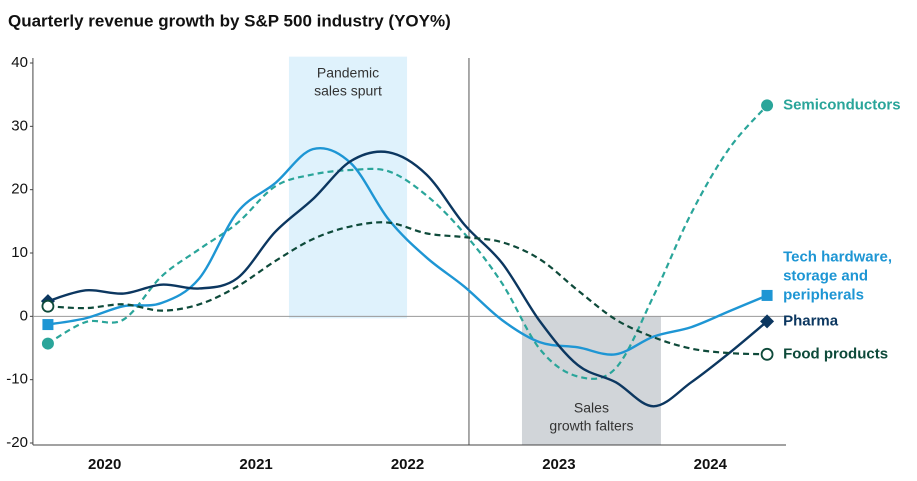 Image resolution: width=917 pixels, height=481 pixels. What do you see at coordinates (842, 104) in the screenshot?
I see `legend-label: Semiconductors` at bounding box center [842, 104].